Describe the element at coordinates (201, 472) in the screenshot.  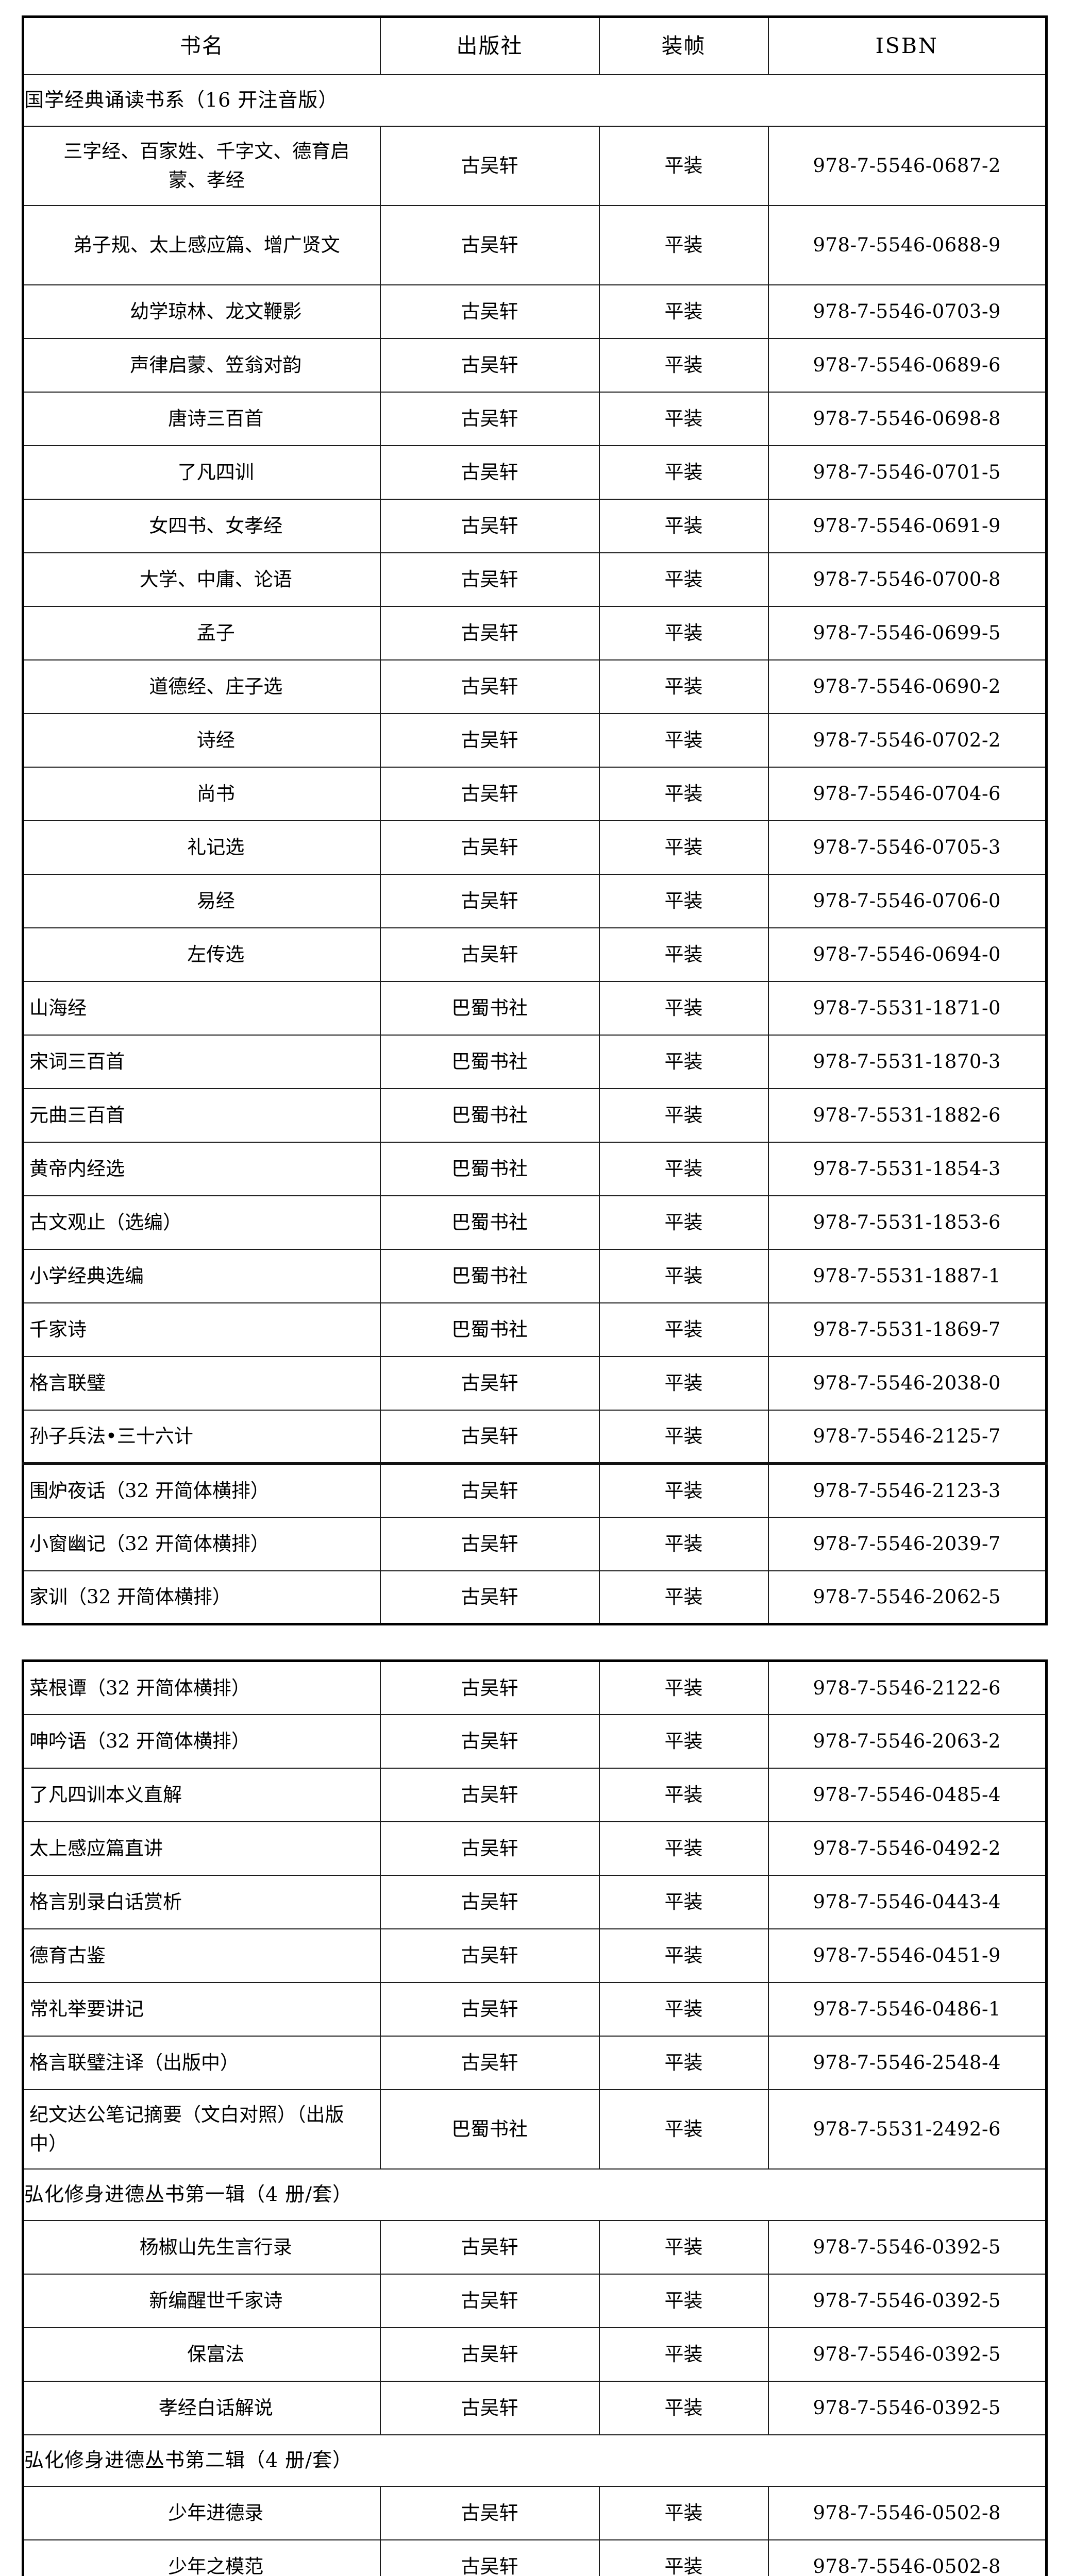
I see `book-title-cell: 了凡四训` at that location.